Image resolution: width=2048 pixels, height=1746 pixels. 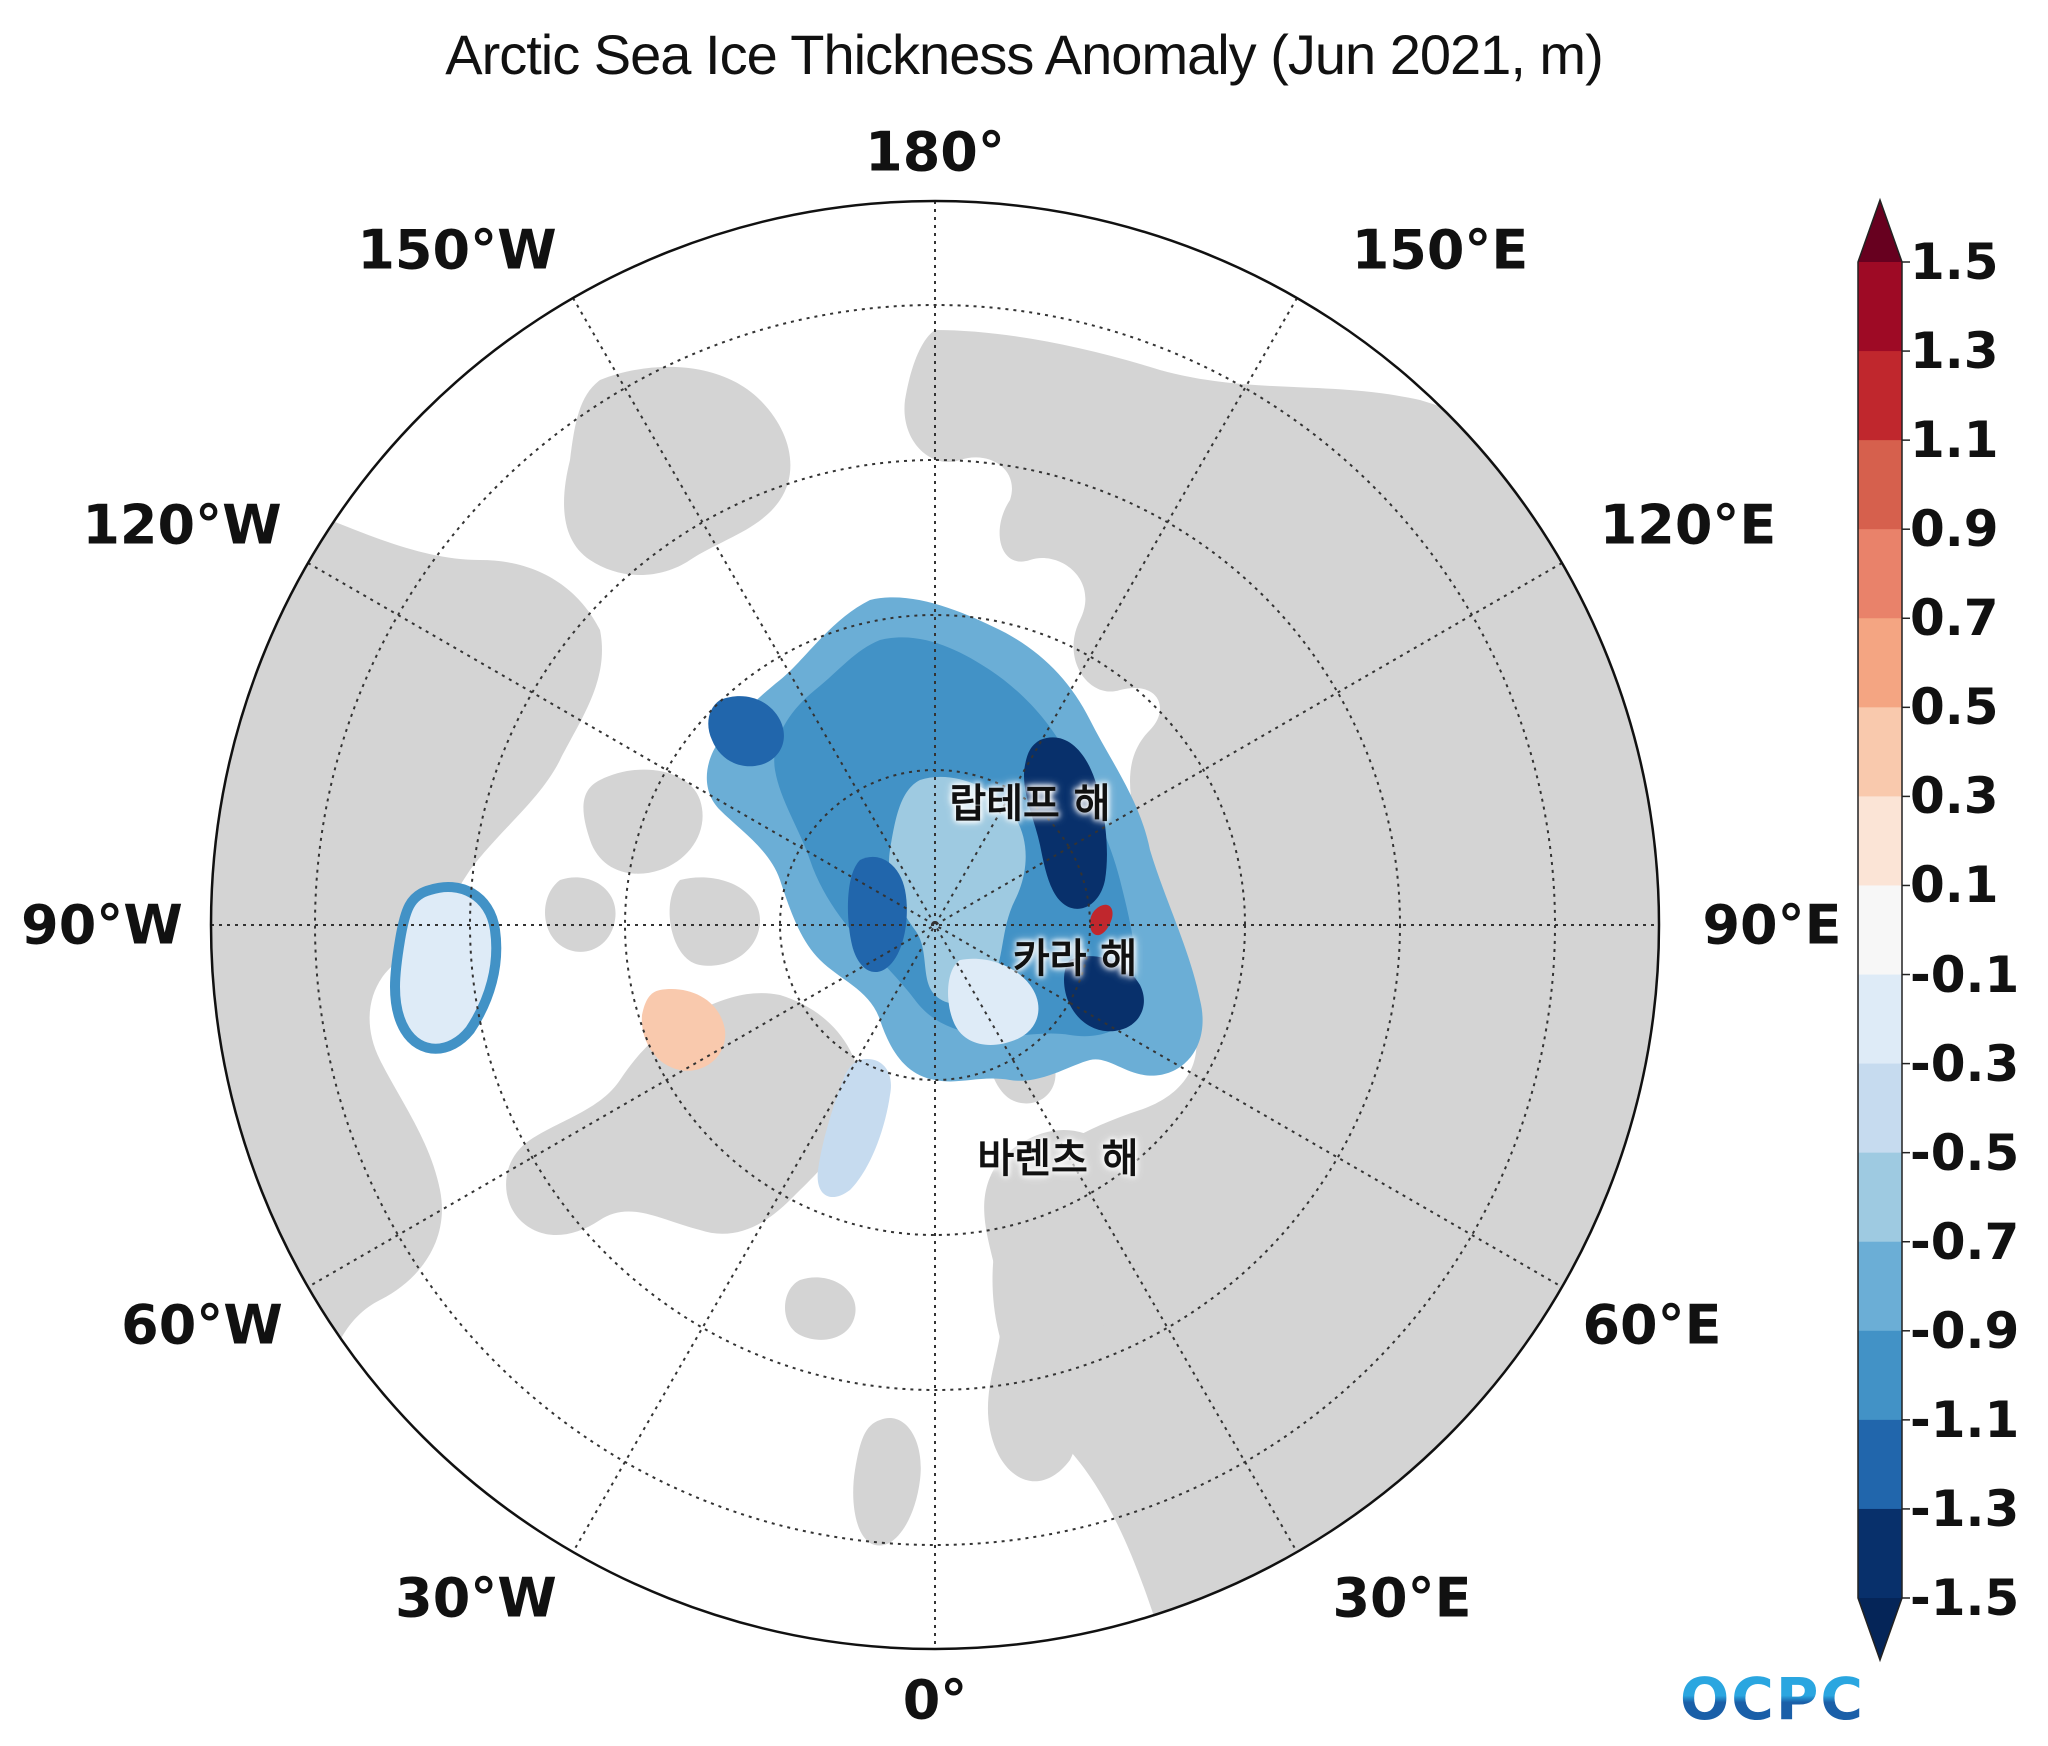 What do you see at coordinates (1954, 707) in the screenshot?
I see `colorbar-tick-label: 0.5` at bounding box center [1954, 707].